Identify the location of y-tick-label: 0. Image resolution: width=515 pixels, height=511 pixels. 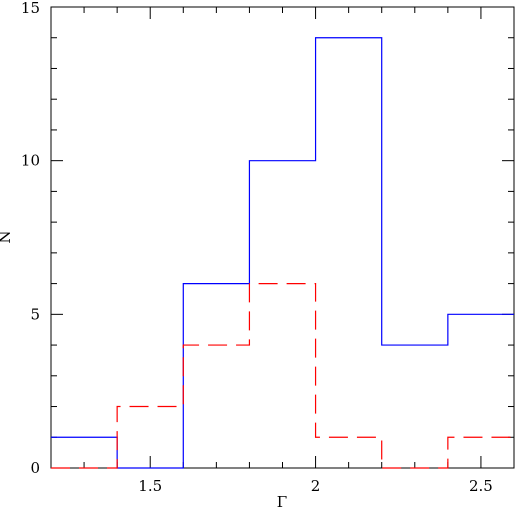
(35, 468).